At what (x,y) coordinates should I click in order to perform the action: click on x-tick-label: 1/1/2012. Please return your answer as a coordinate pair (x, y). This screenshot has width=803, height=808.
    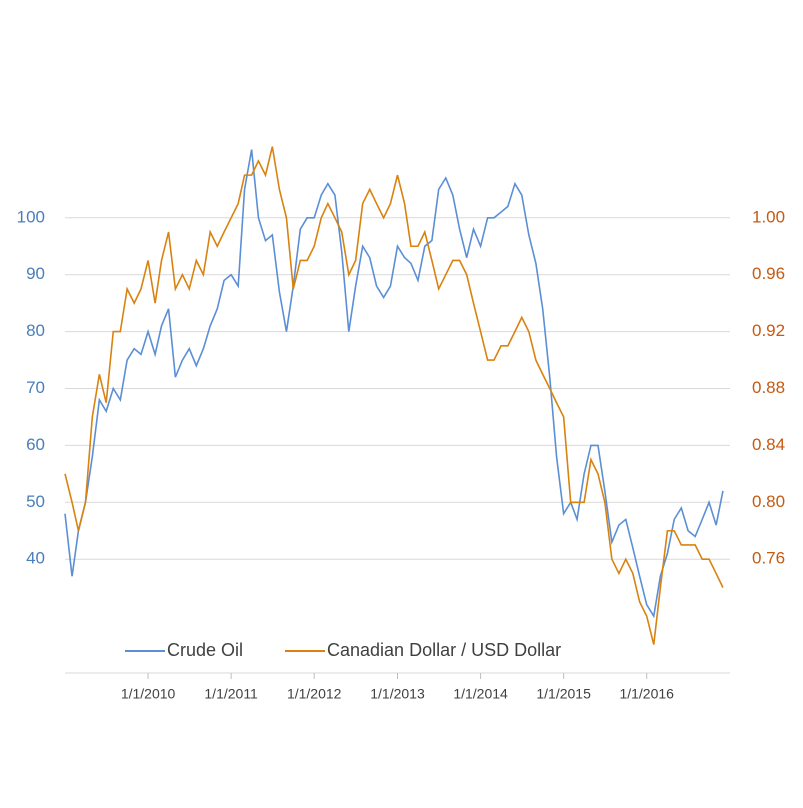
    Looking at the image, I should click on (314, 694).